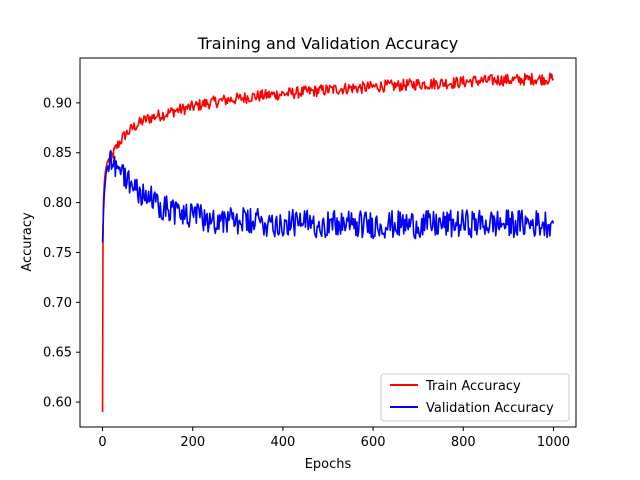  Describe the element at coordinates (57, 403) in the screenshot. I see `y-tick-label: 0.60` at that location.